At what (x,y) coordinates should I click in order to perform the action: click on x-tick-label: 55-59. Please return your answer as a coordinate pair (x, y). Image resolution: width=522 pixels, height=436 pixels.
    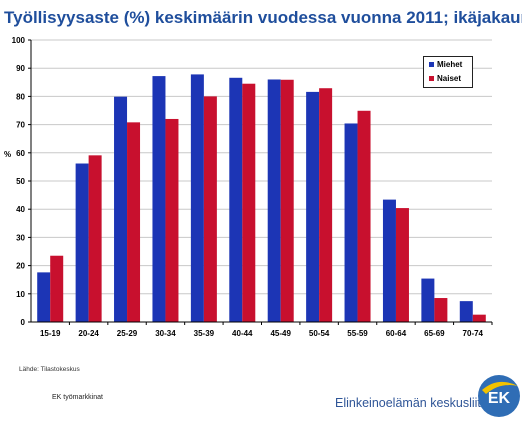
    Looking at the image, I should click on (357, 333).